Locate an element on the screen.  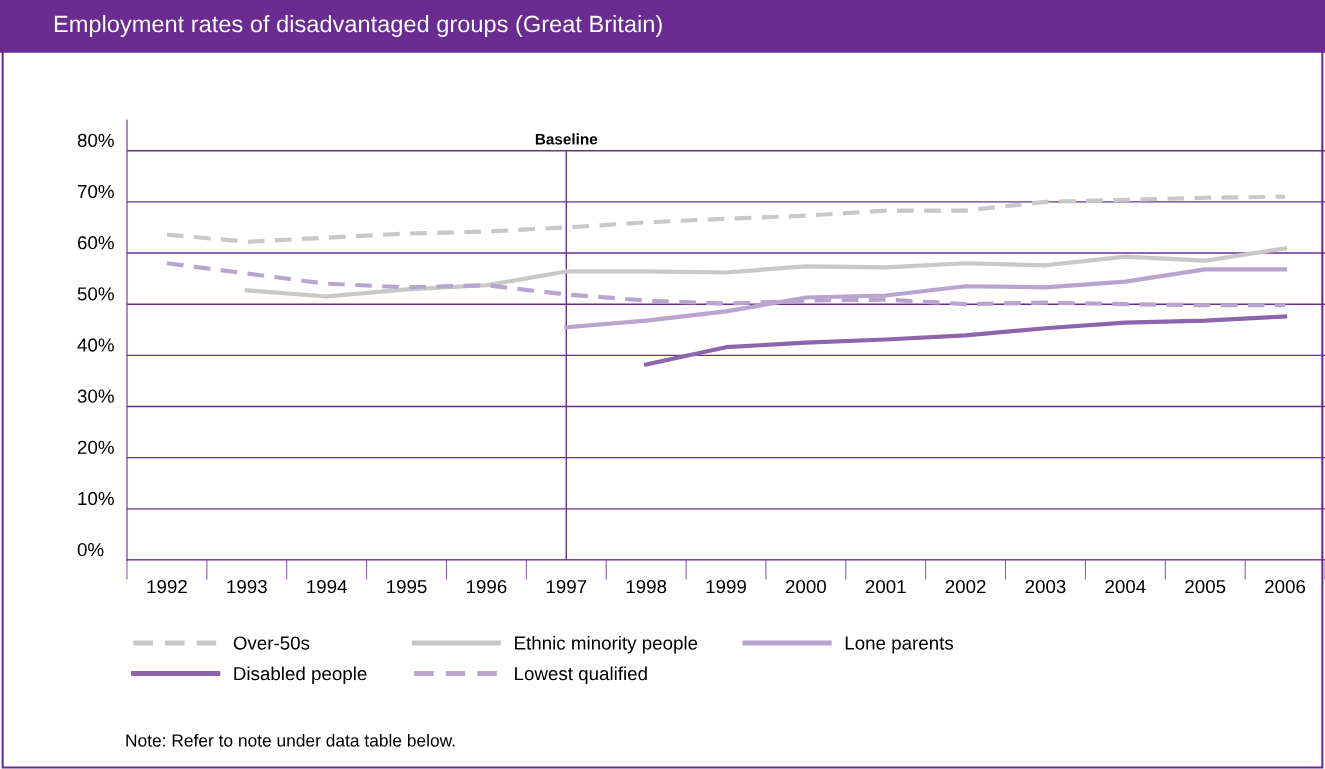
y-tick-label: 10% is located at coordinates (96, 498).